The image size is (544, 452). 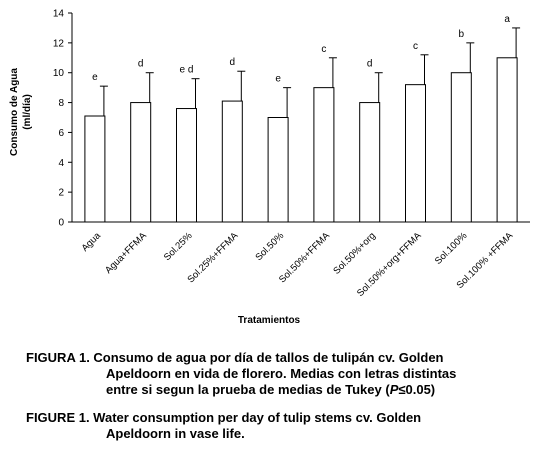 What do you see at coordinates (417, 389) in the screenshot?
I see `caption-spanish-line3-post: ≤0.05)` at bounding box center [417, 389].